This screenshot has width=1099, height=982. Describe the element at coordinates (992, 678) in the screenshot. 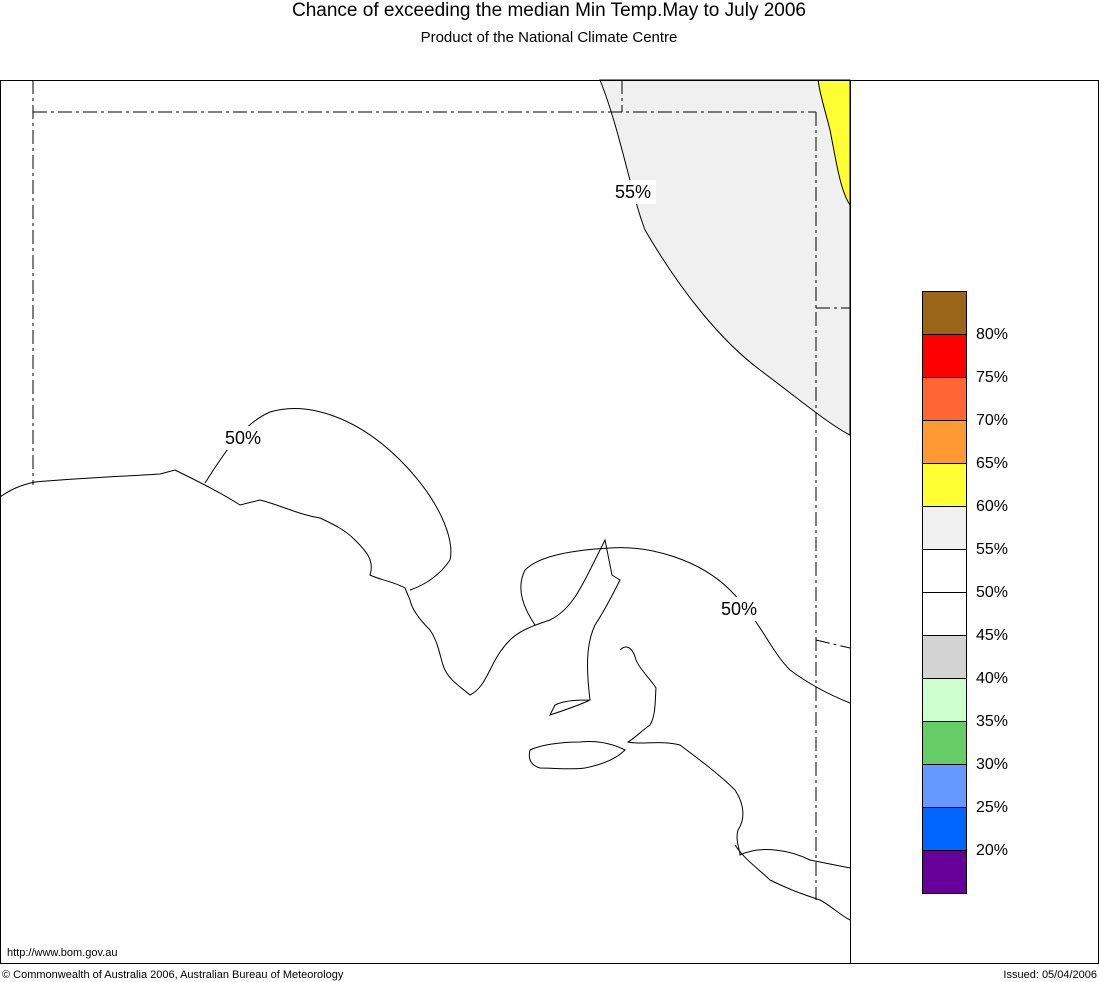

I see `legend-label: 40%` at that location.